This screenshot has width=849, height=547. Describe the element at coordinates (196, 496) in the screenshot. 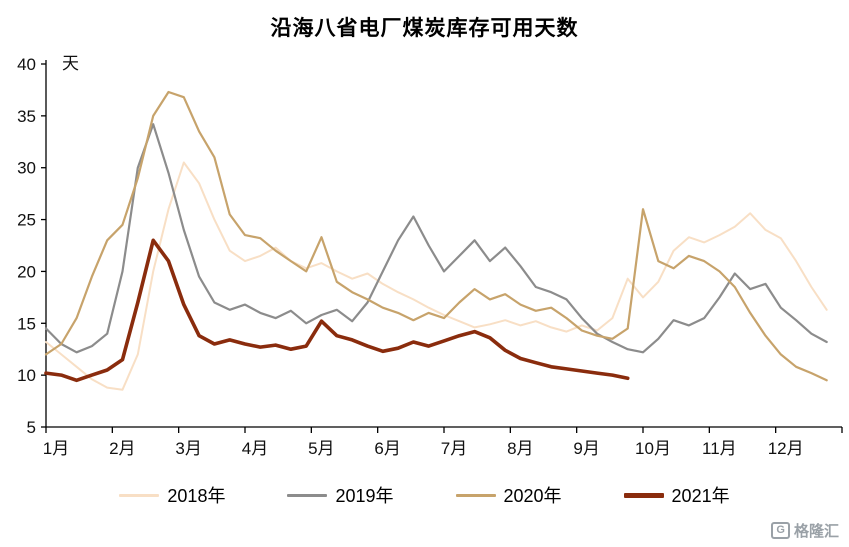

I see `legend-label: 2018年` at that location.